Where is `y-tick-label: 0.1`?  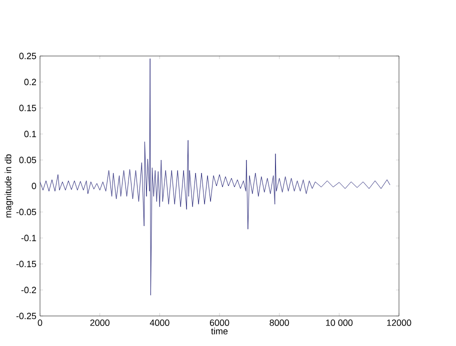 y-tick-label: 0.1 is located at coordinates (30, 134).